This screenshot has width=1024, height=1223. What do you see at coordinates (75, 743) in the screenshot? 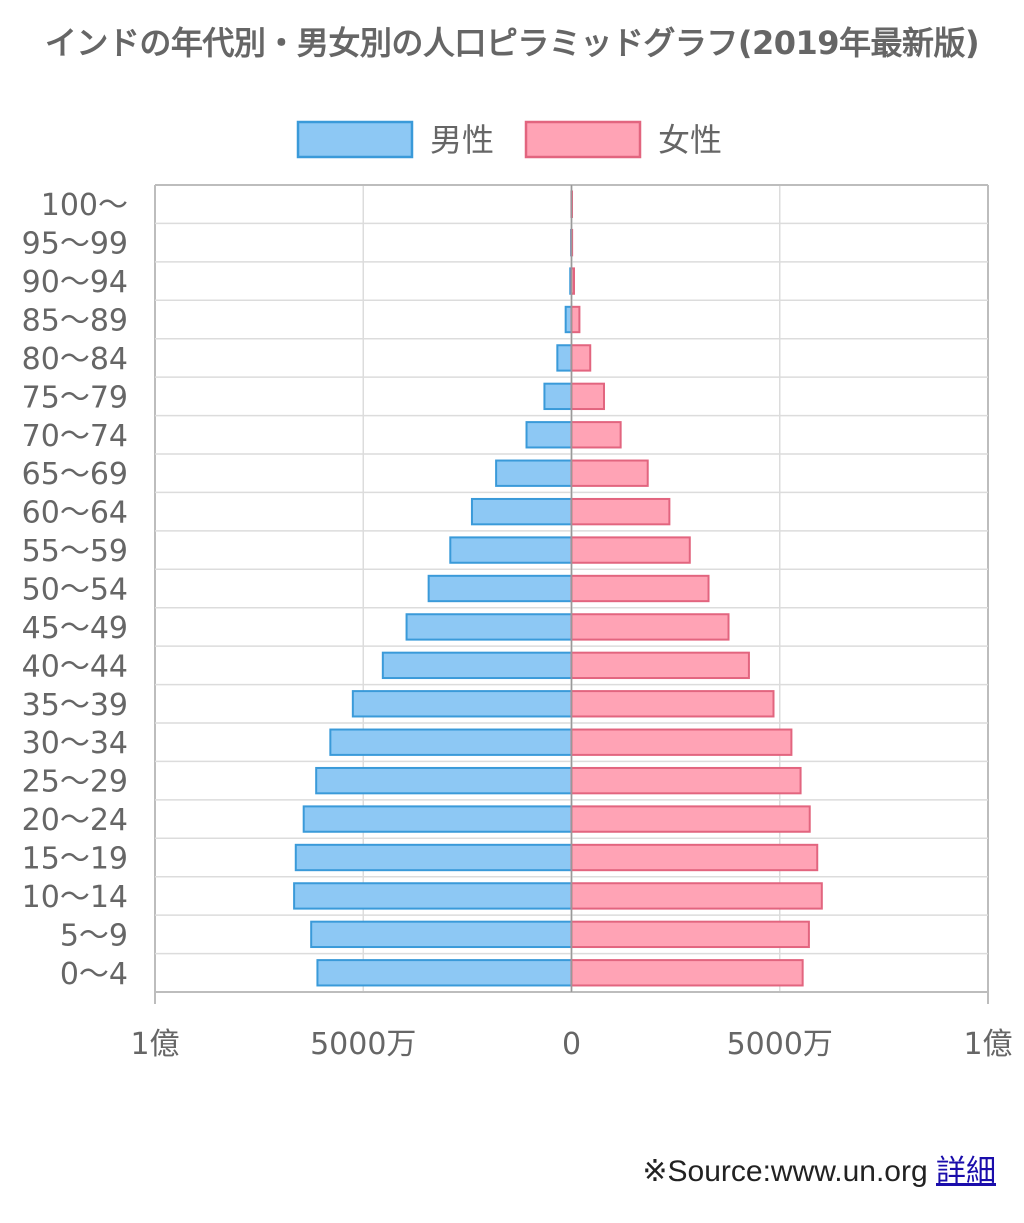
I see `y-tick-label: 30〜34` at bounding box center [75, 743].